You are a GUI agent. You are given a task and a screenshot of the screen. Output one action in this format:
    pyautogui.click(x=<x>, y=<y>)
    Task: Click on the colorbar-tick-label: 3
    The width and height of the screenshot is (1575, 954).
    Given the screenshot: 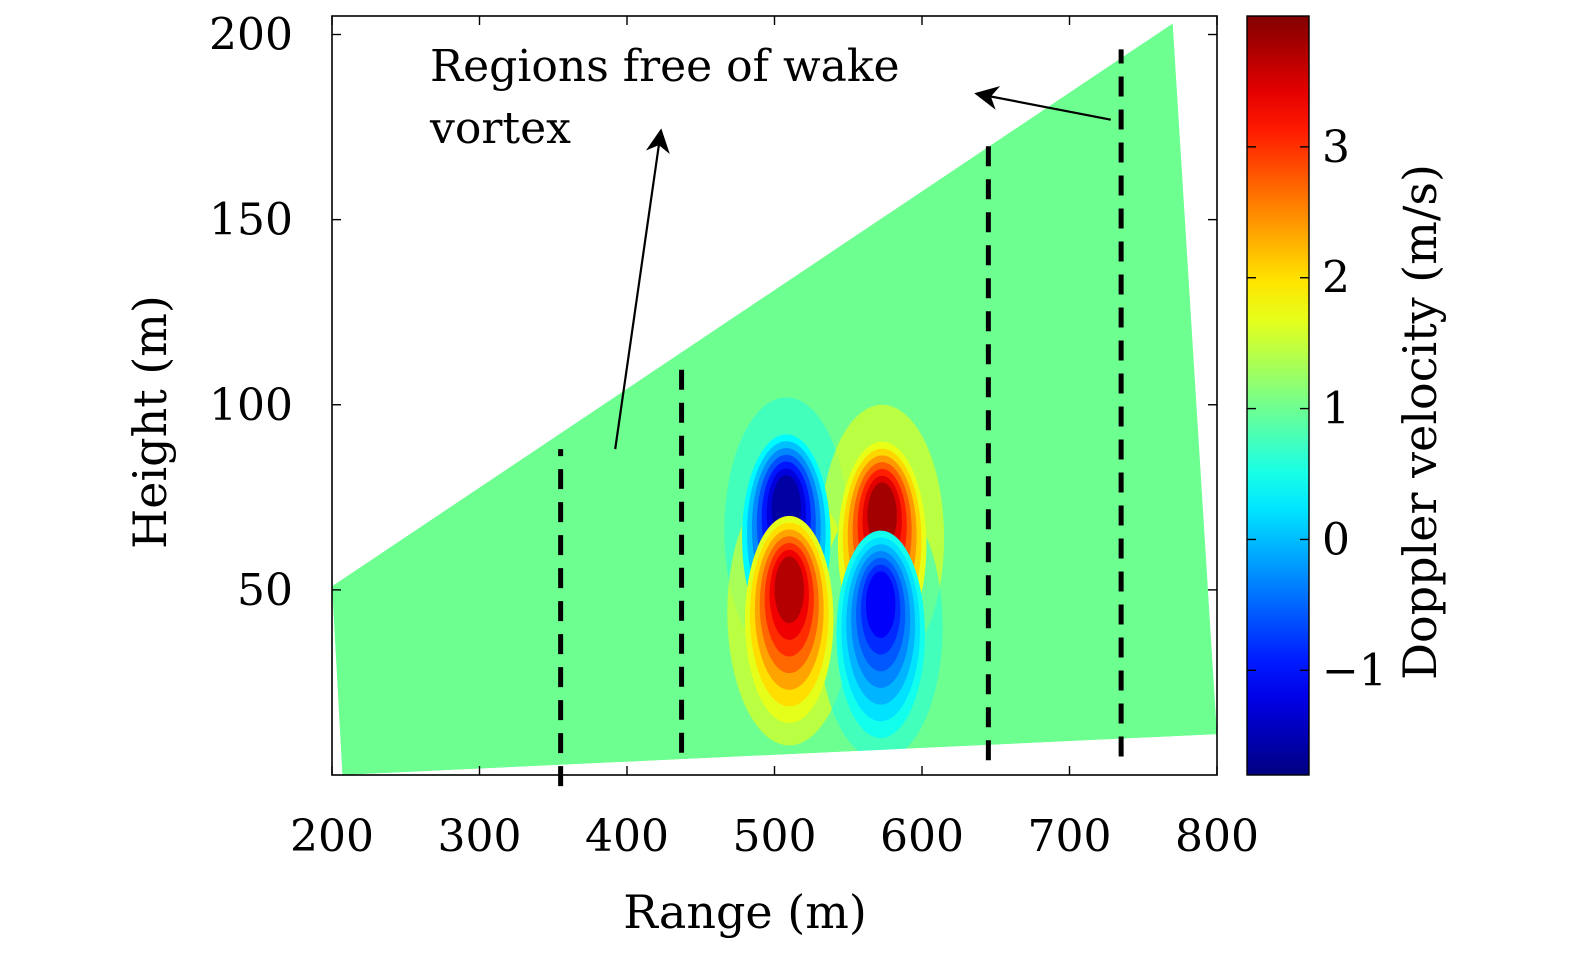 What is the action you would take?
    pyautogui.click(x=1336, y=147)
    